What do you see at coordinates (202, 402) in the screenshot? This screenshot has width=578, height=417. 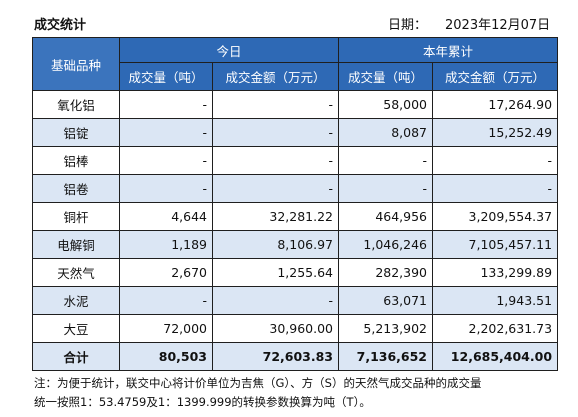 I see `footnote-line-2: 统一按照1：53.4759及1：1399.999的转换参数换算为吨（T）。` at bounding box center [202, 402].